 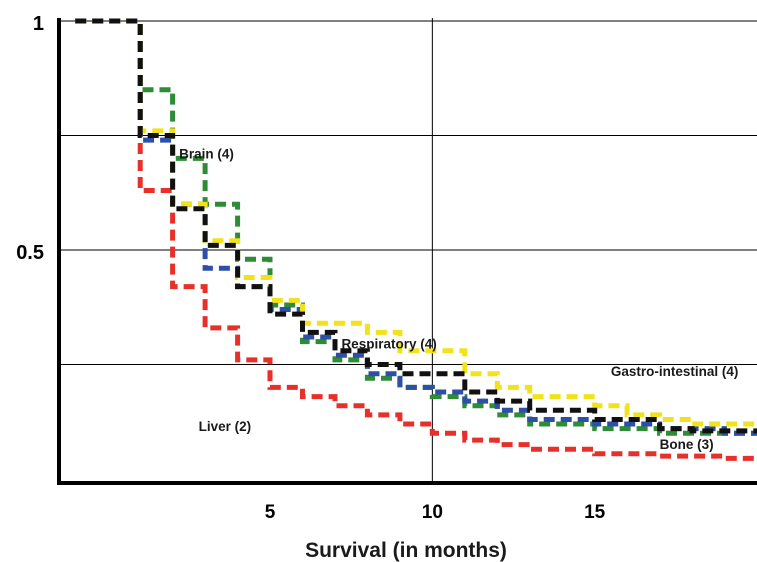 What do you see at coordinates (432, 512) in the screenshot?
I see `x-tick-label-10: 10` at bounding box center [432, 512].